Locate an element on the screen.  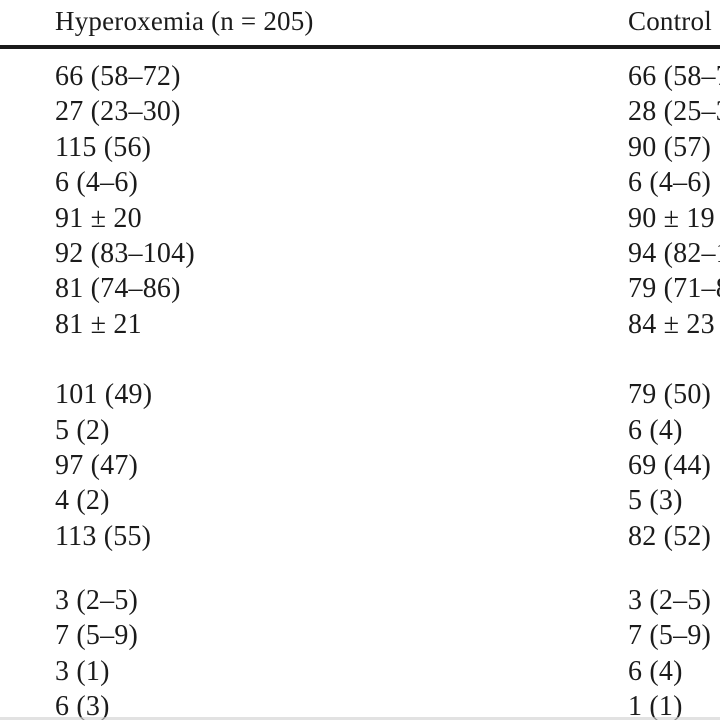
table-row: 92 (83–104) 94 (82–1 is located at coordinates (360, 253).